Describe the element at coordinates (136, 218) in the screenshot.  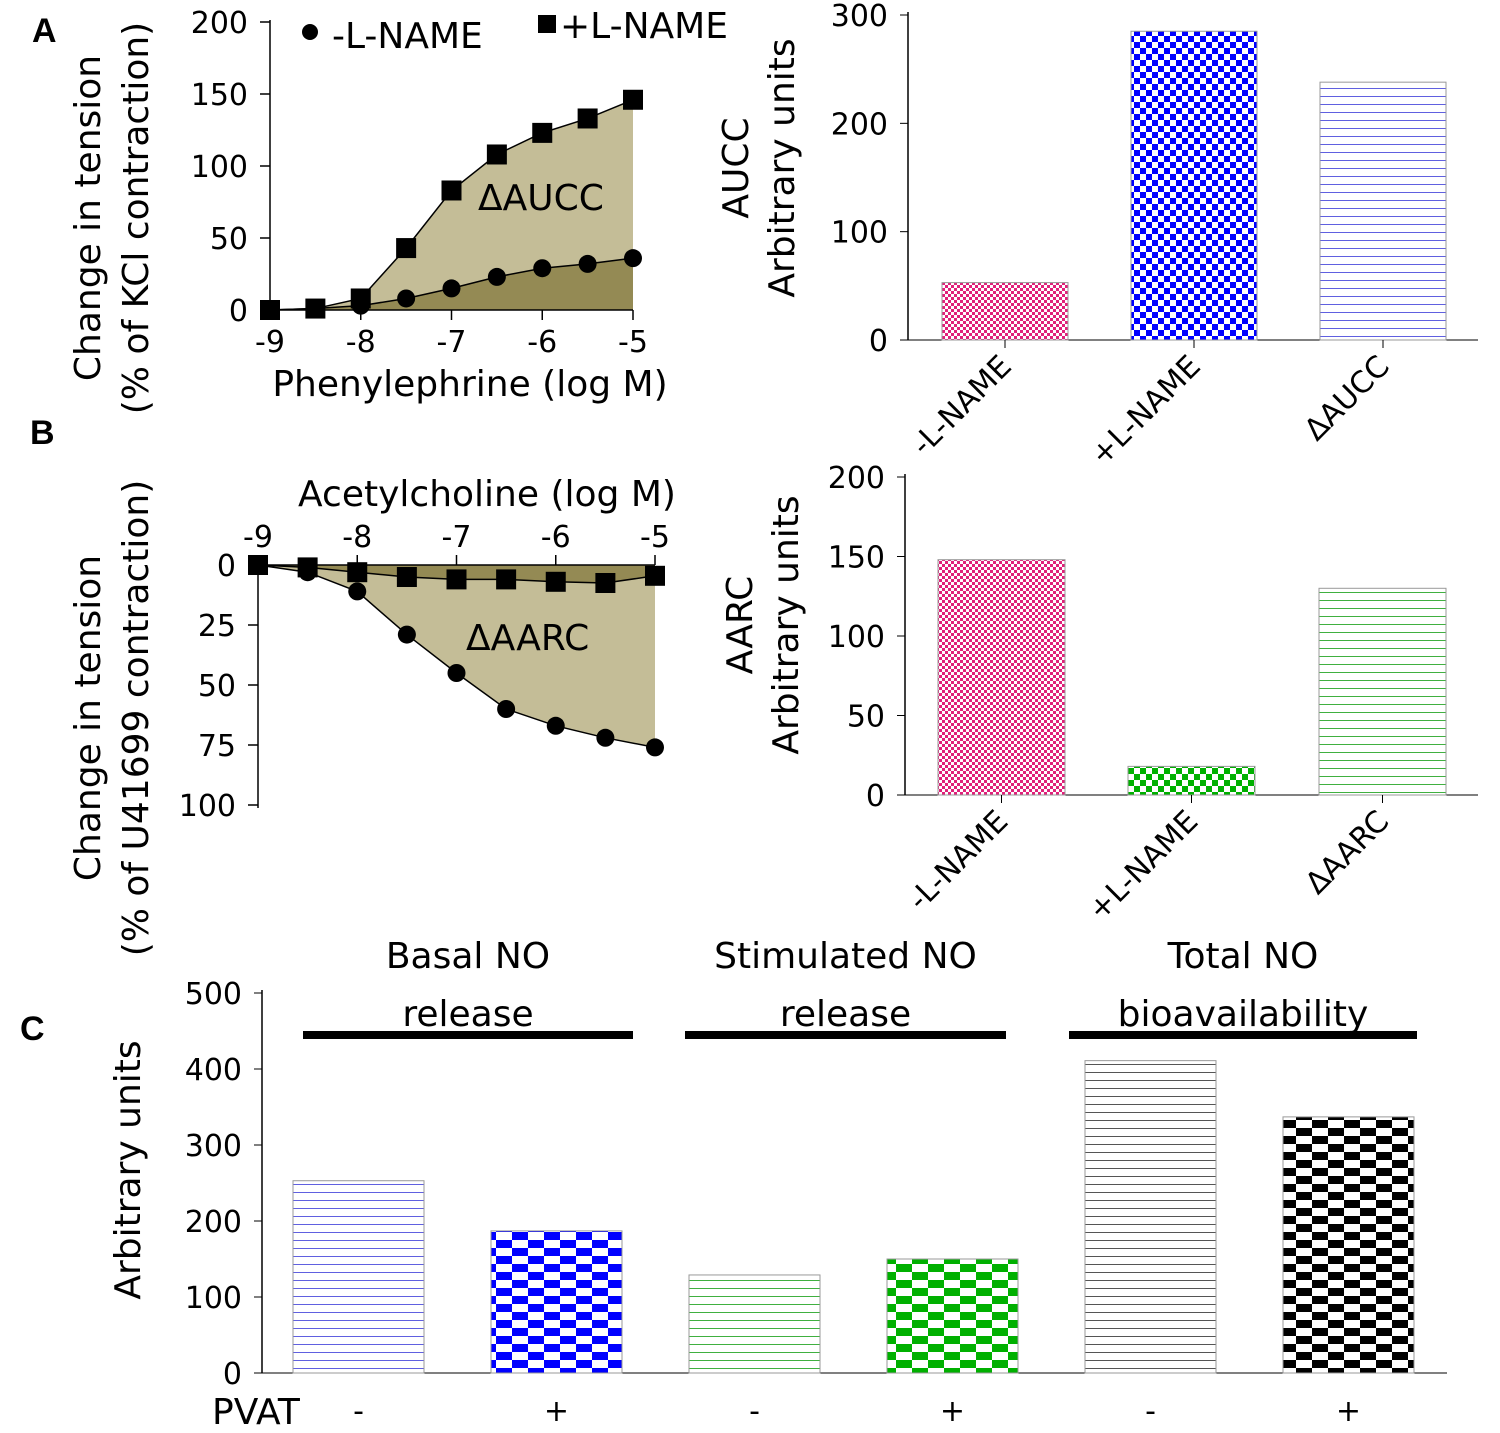
I see `y-axis-label: (% of KCl contraction)` at that location.